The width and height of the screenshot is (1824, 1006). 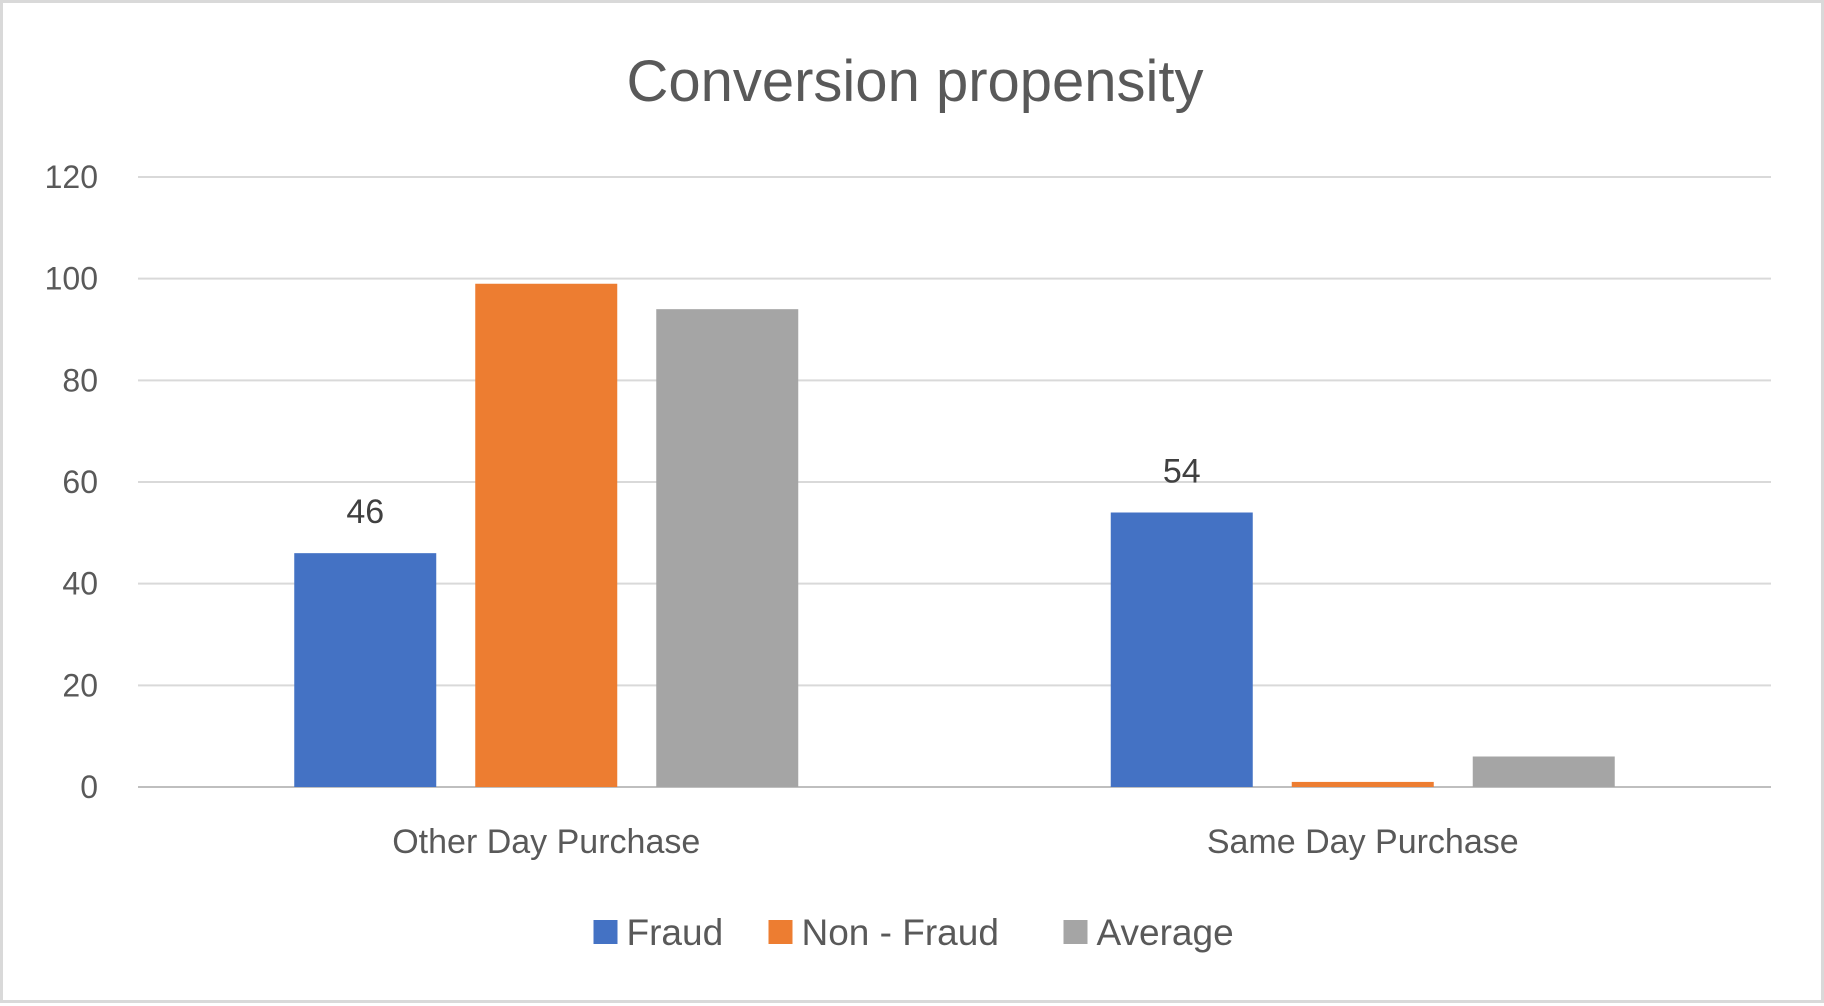 I want to click on y-tick-label: 100, so click(x=71, y=279).